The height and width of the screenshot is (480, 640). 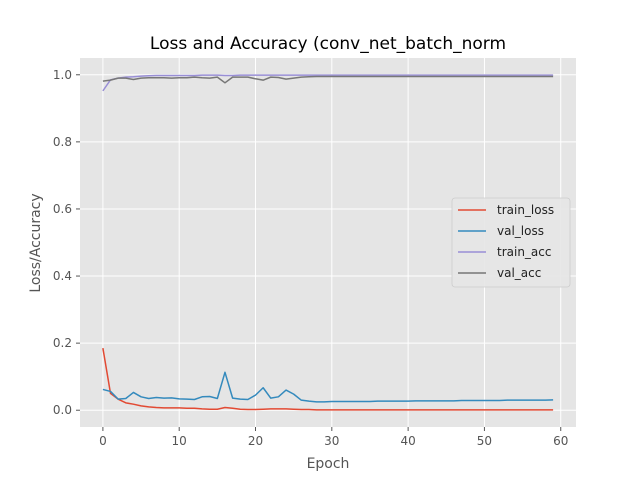 What do you see at coordinates (179, 441) in the screenshot?
I see `x-tick-label: 10` at bounding box center [179, 441].